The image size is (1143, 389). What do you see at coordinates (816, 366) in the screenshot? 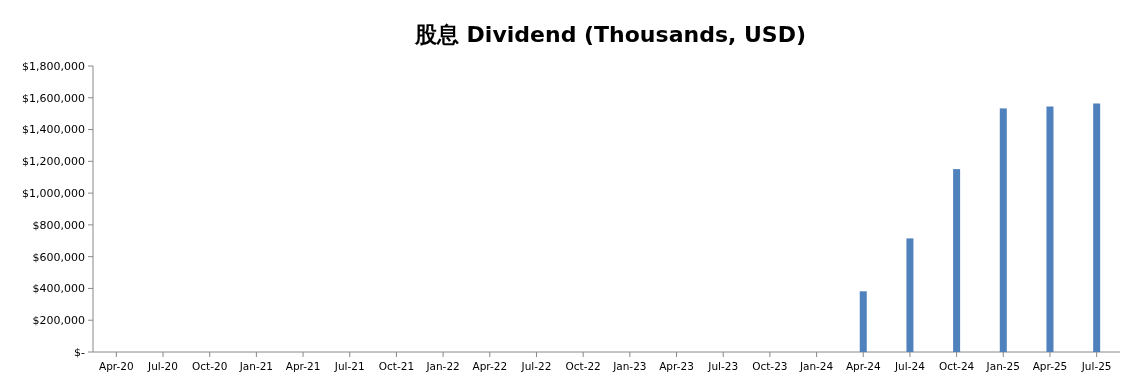
I see `x-tick-label: Jan-24` at bounding box center [816, 366].